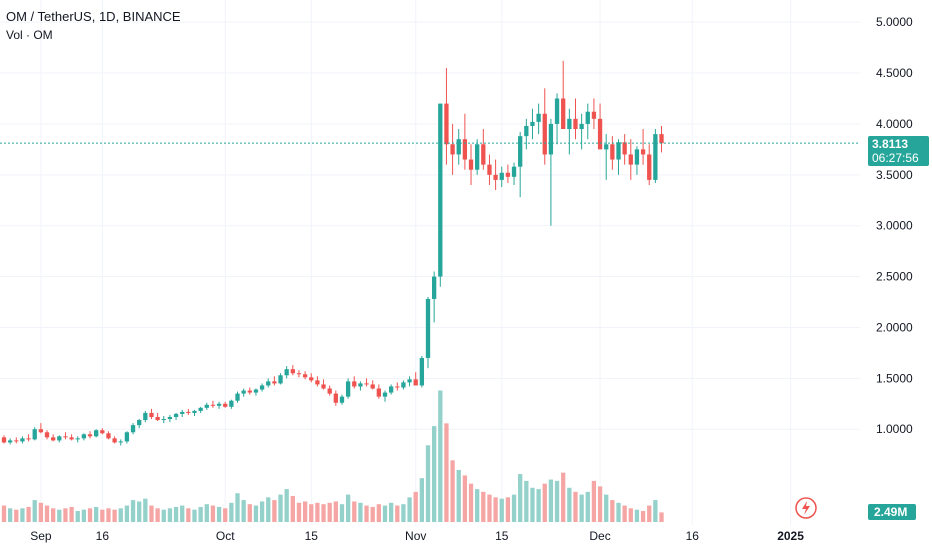 The width and height of the screenshot is (932, 550). I want to click on time-tick-label: 2025, so click(790, 536).